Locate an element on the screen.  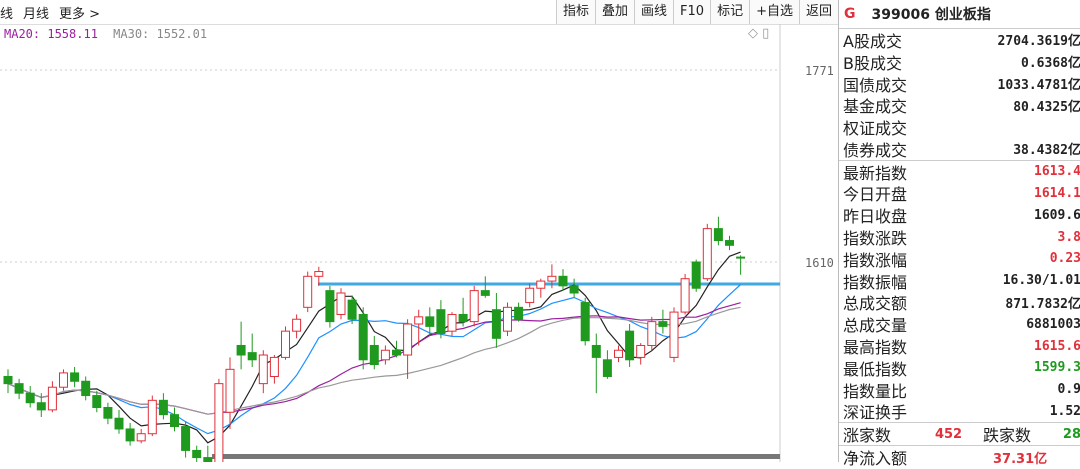
period-month-tab: 月线 is located at coordinates (36, 14).